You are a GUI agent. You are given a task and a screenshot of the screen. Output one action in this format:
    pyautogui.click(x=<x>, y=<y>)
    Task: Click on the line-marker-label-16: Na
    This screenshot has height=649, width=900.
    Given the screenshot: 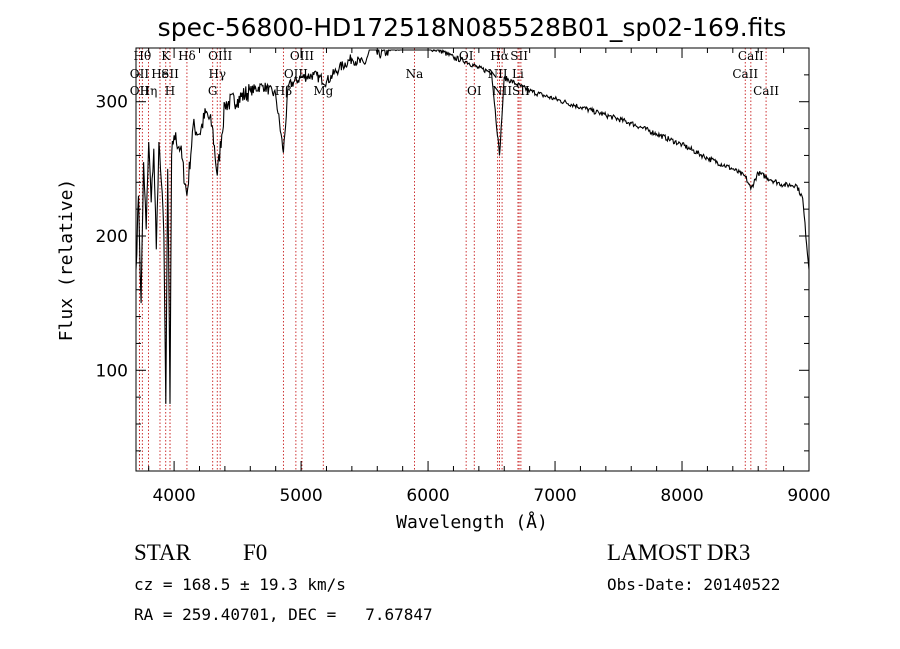 What is the action you would take?
    pyautogui.click(x=415, y=74)
    